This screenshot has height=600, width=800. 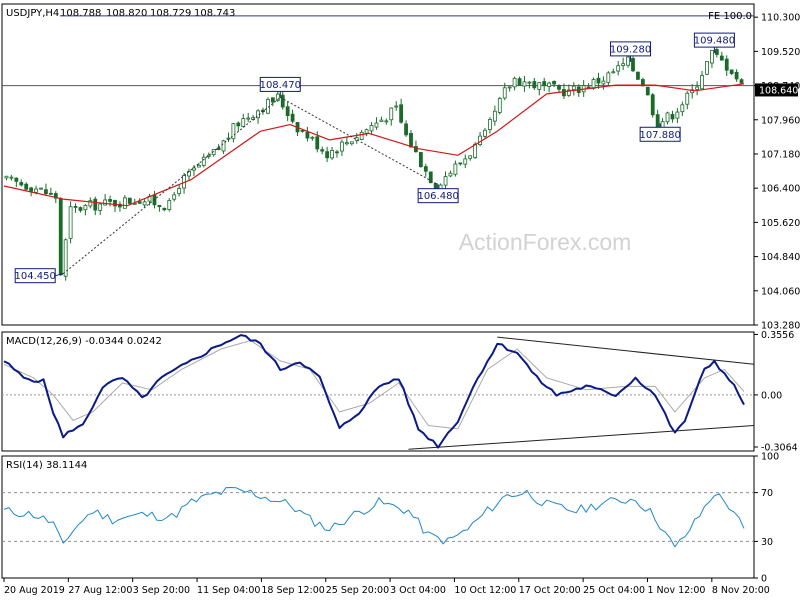 I want to click on price-tick-label: 106.400, so click(x=780, y=189).